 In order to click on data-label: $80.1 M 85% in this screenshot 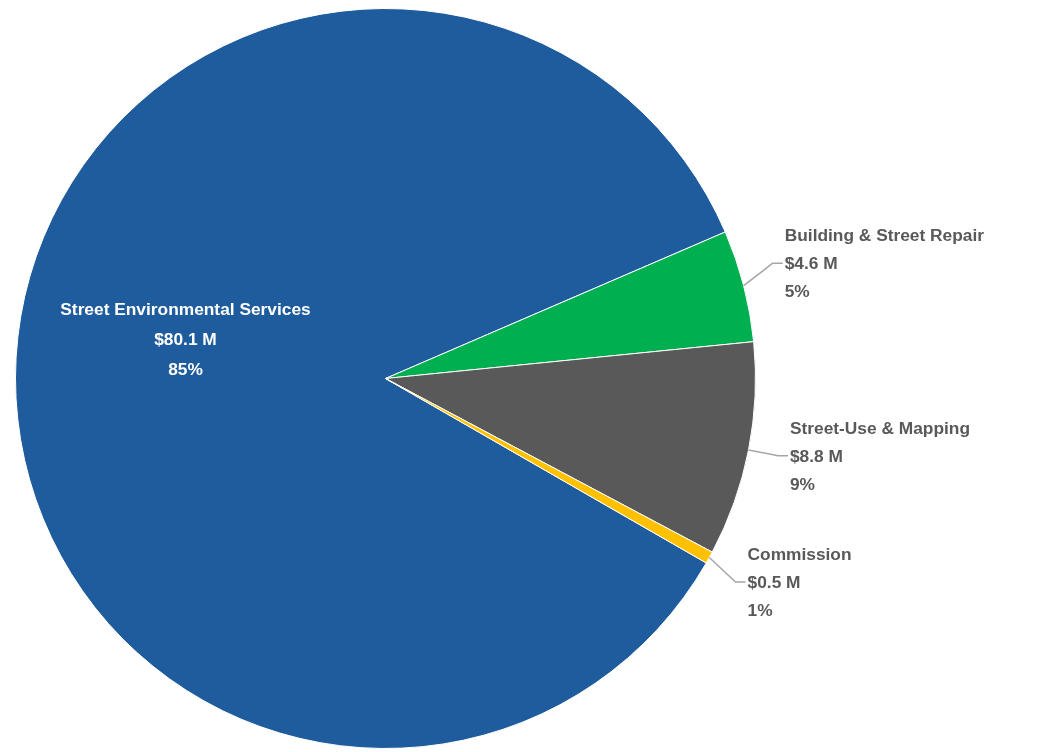, I will do `click(185, 353)`.